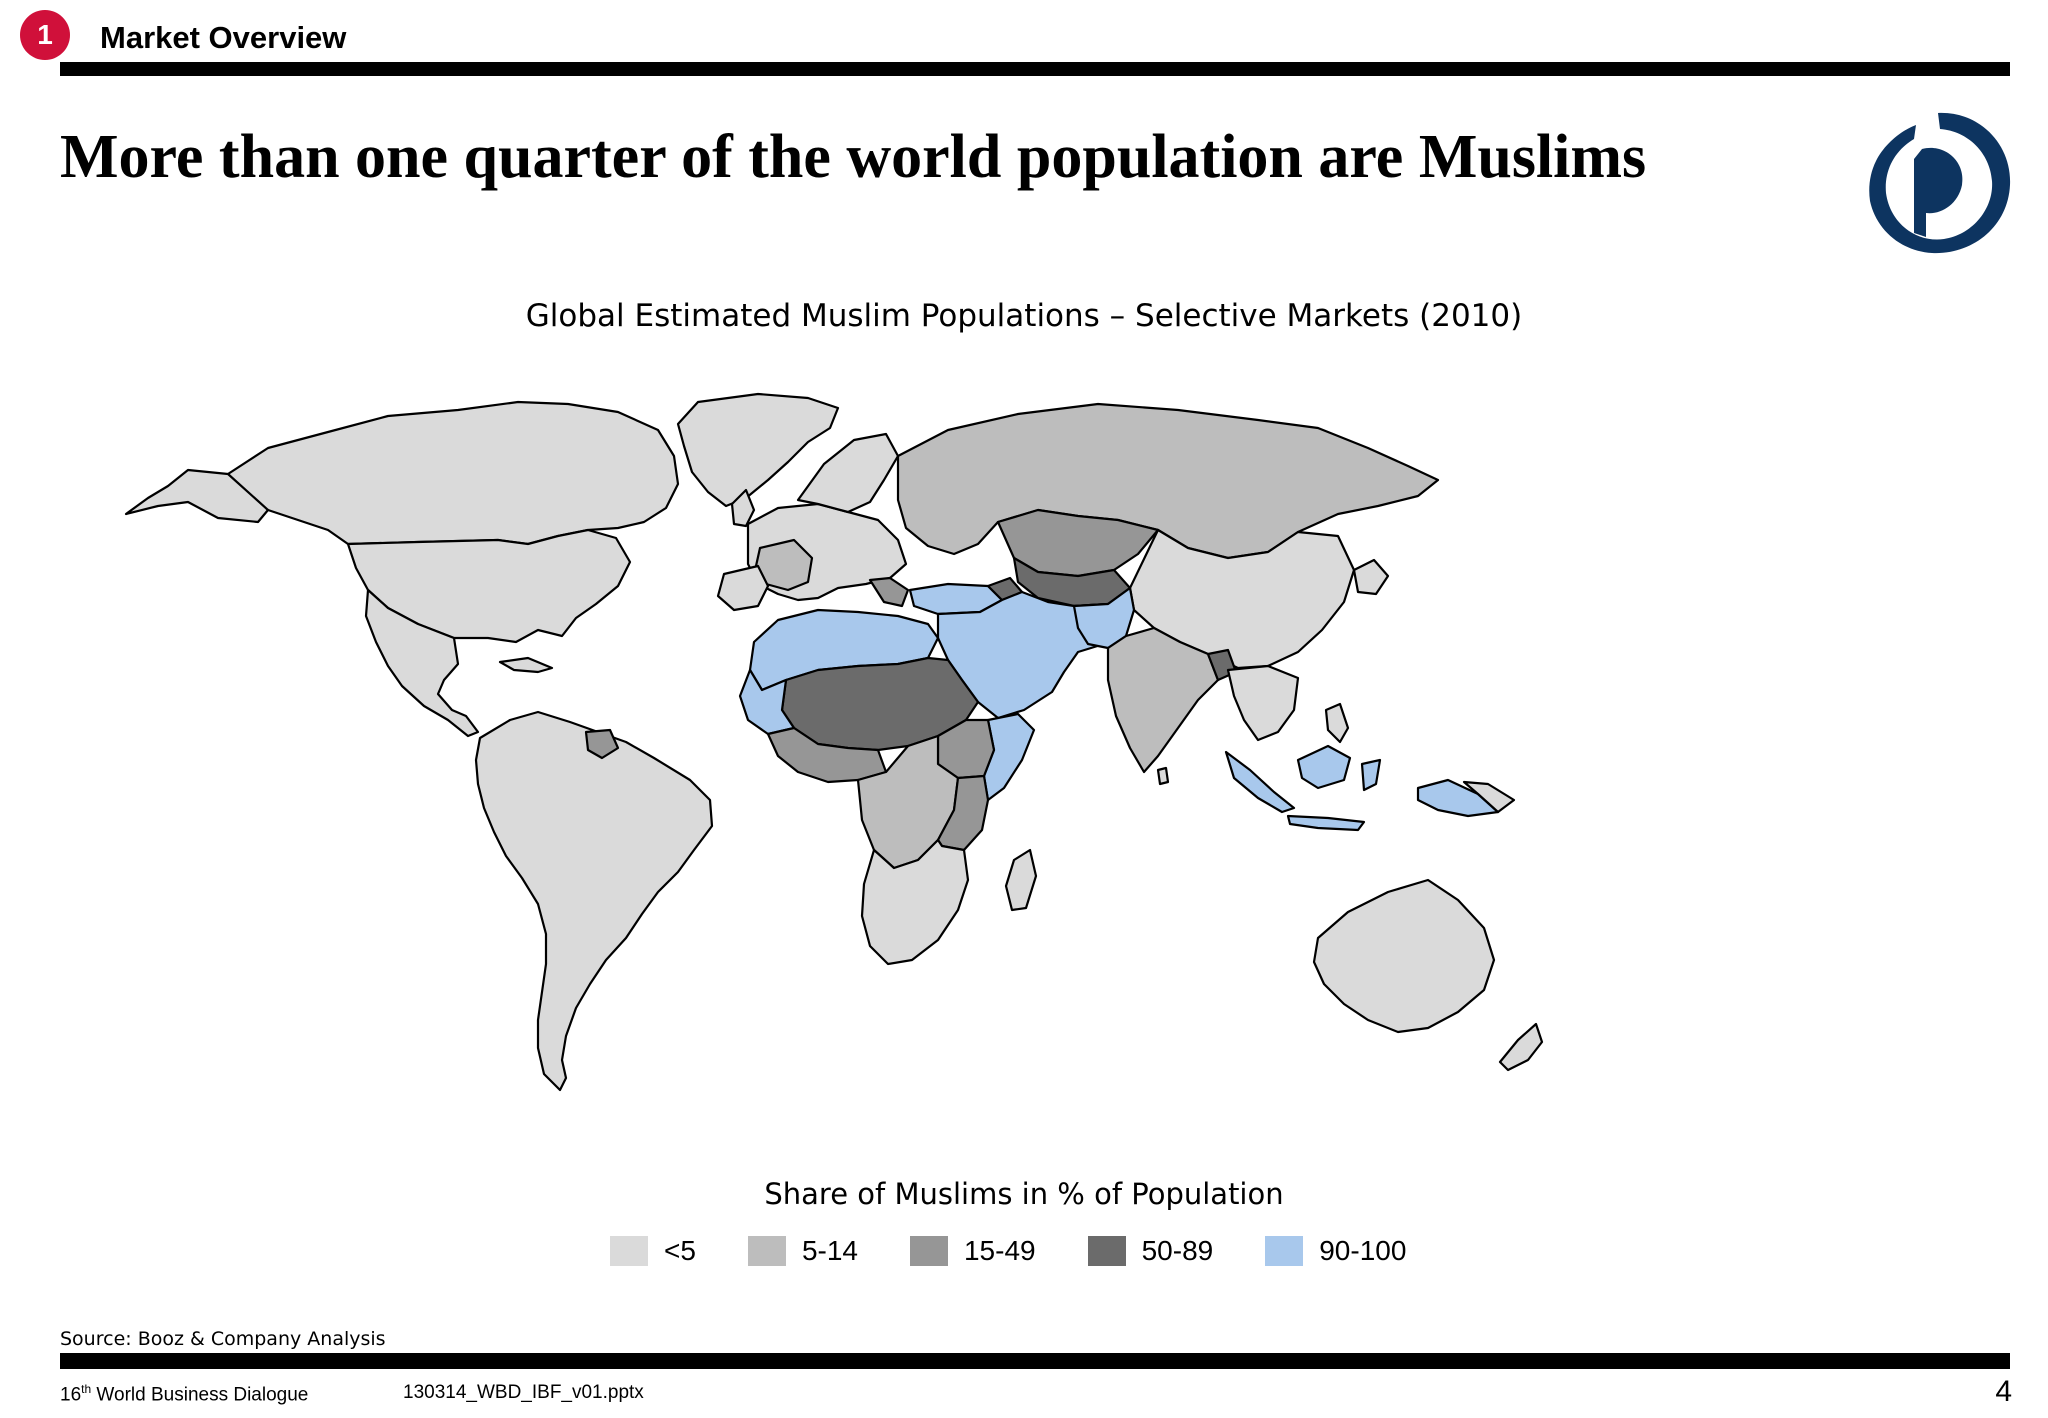 The image size is (2048, 1418). What do you see at coordinates (1363, 1250) in the screenshot?
I see `legend-label-90-100: 90-100` at bounding box center [1363, 1250].